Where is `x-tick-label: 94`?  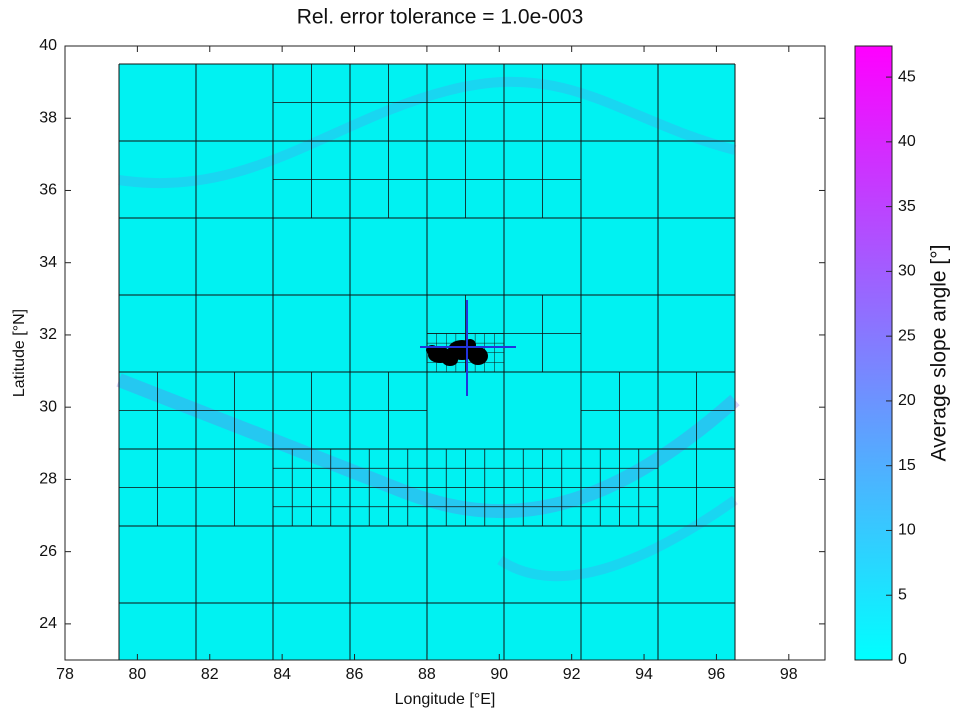
x-tick-label: 94 is located at coordinates (644, 674).